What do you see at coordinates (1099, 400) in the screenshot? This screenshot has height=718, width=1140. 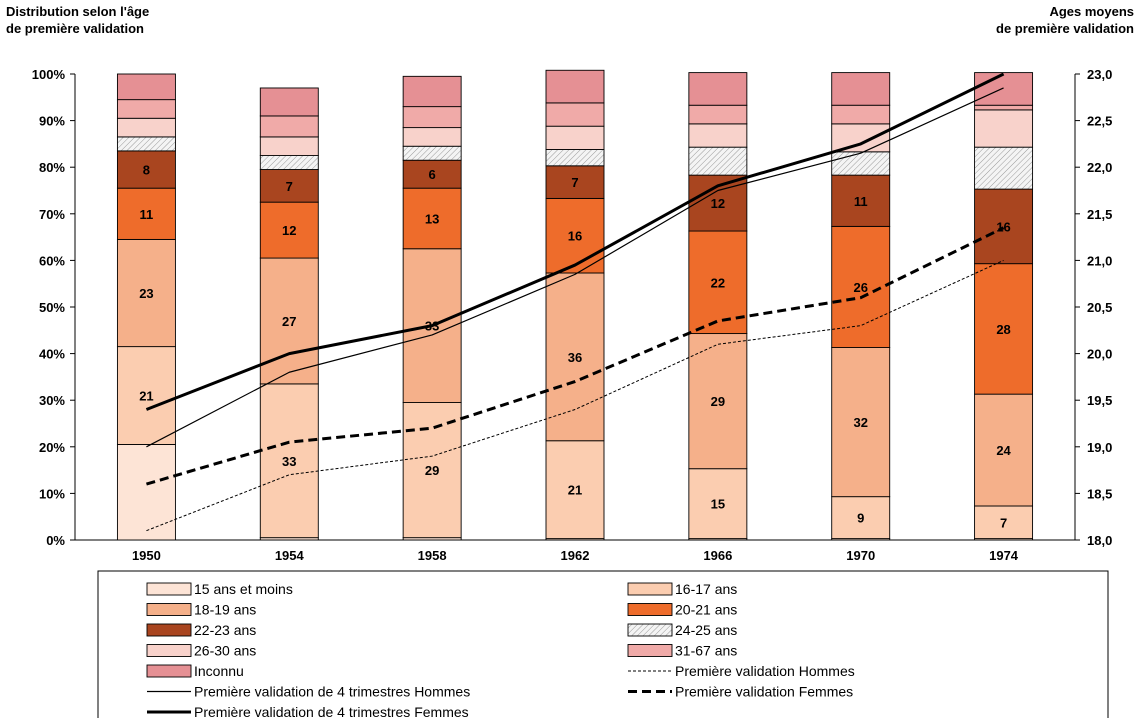 I see `right-tick-label: 19,5` at bounding box center [1099, 400].